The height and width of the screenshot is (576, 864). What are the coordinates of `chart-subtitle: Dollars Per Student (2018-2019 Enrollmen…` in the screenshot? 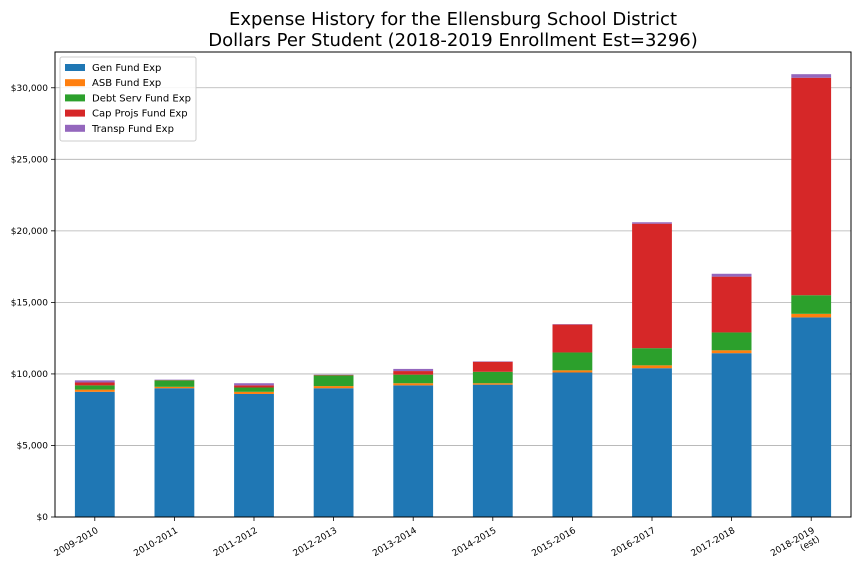 It's located at (453, 40).